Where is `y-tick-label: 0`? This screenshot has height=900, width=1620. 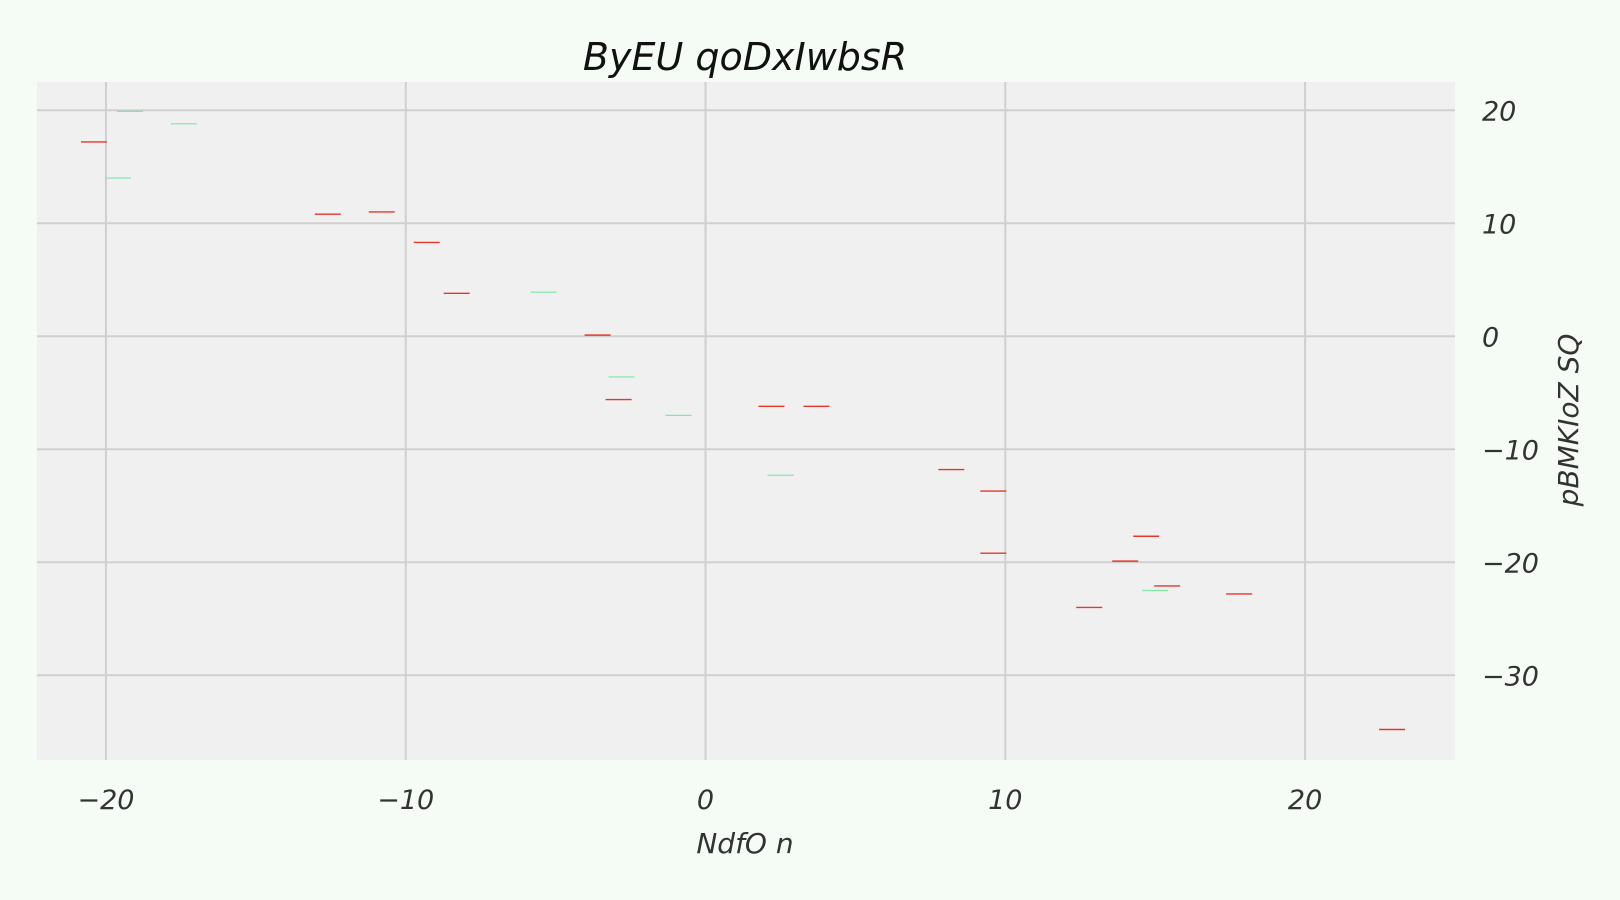
y-tick-label: 0 is located at coordinates (1490, 337).